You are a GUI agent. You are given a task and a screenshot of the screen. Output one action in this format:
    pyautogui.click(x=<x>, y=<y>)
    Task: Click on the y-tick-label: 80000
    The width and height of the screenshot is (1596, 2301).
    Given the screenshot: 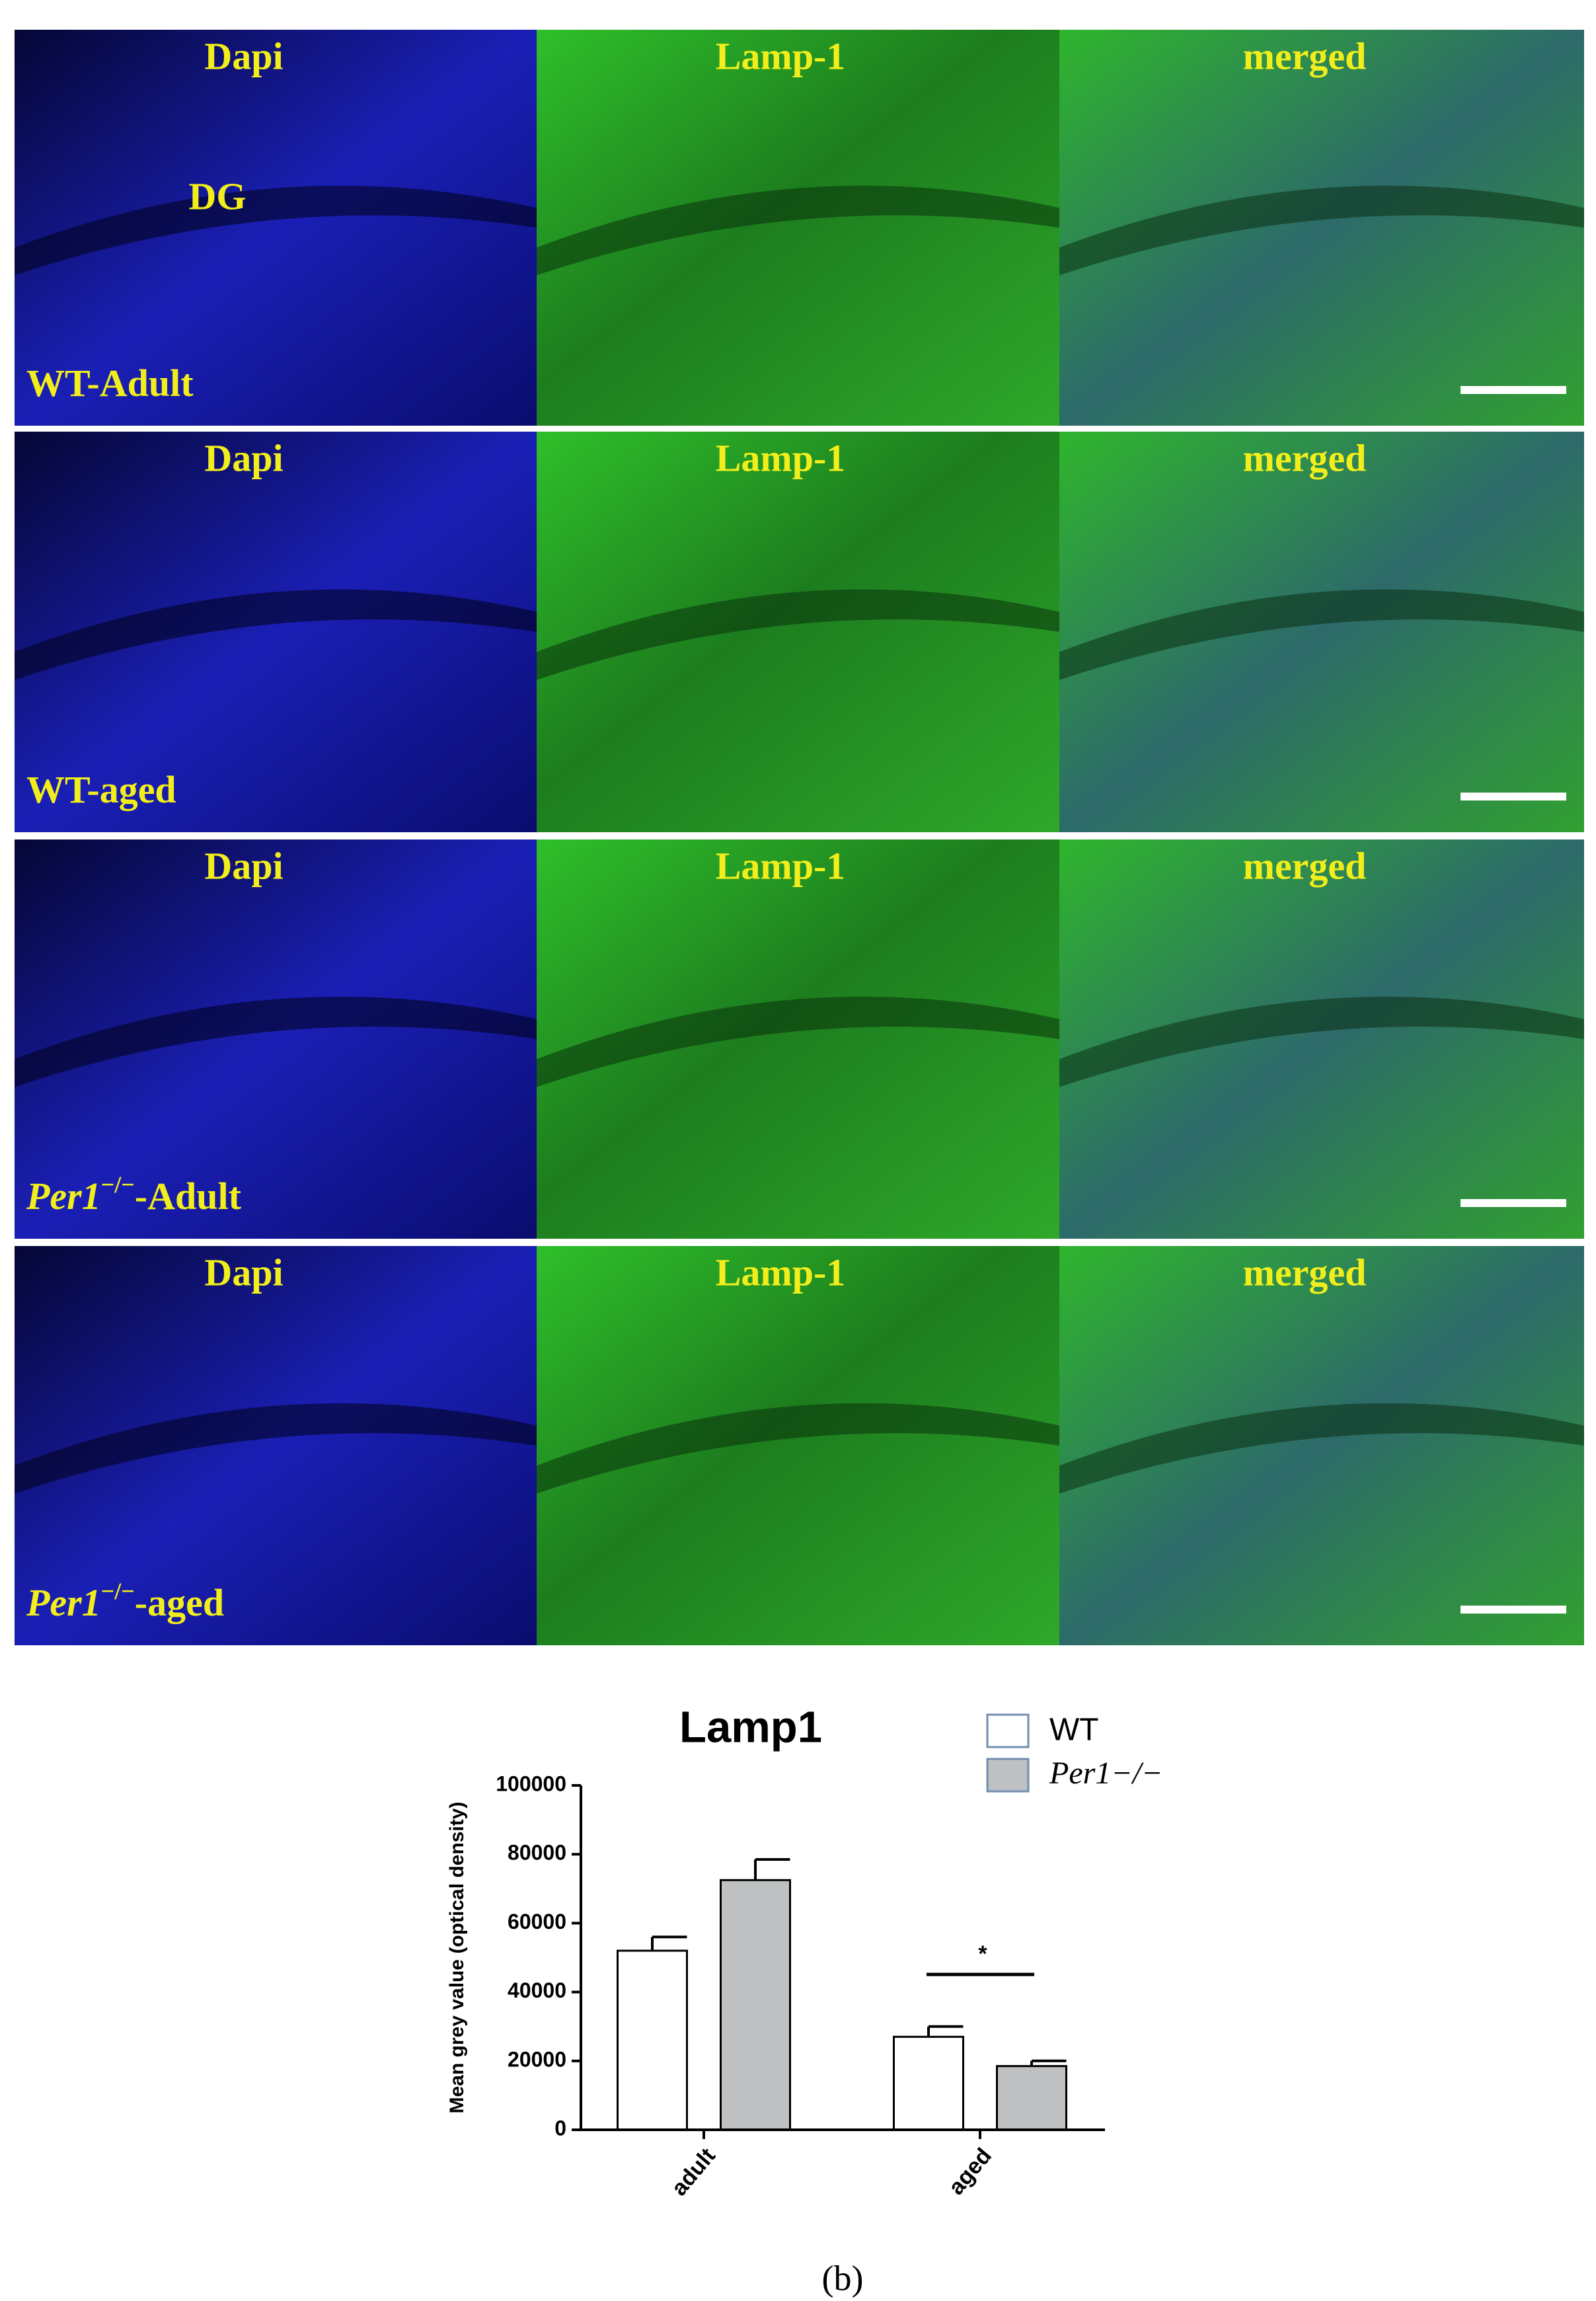 What is the action you would take?
    pyautogui.click(x=537, y=1853)
    